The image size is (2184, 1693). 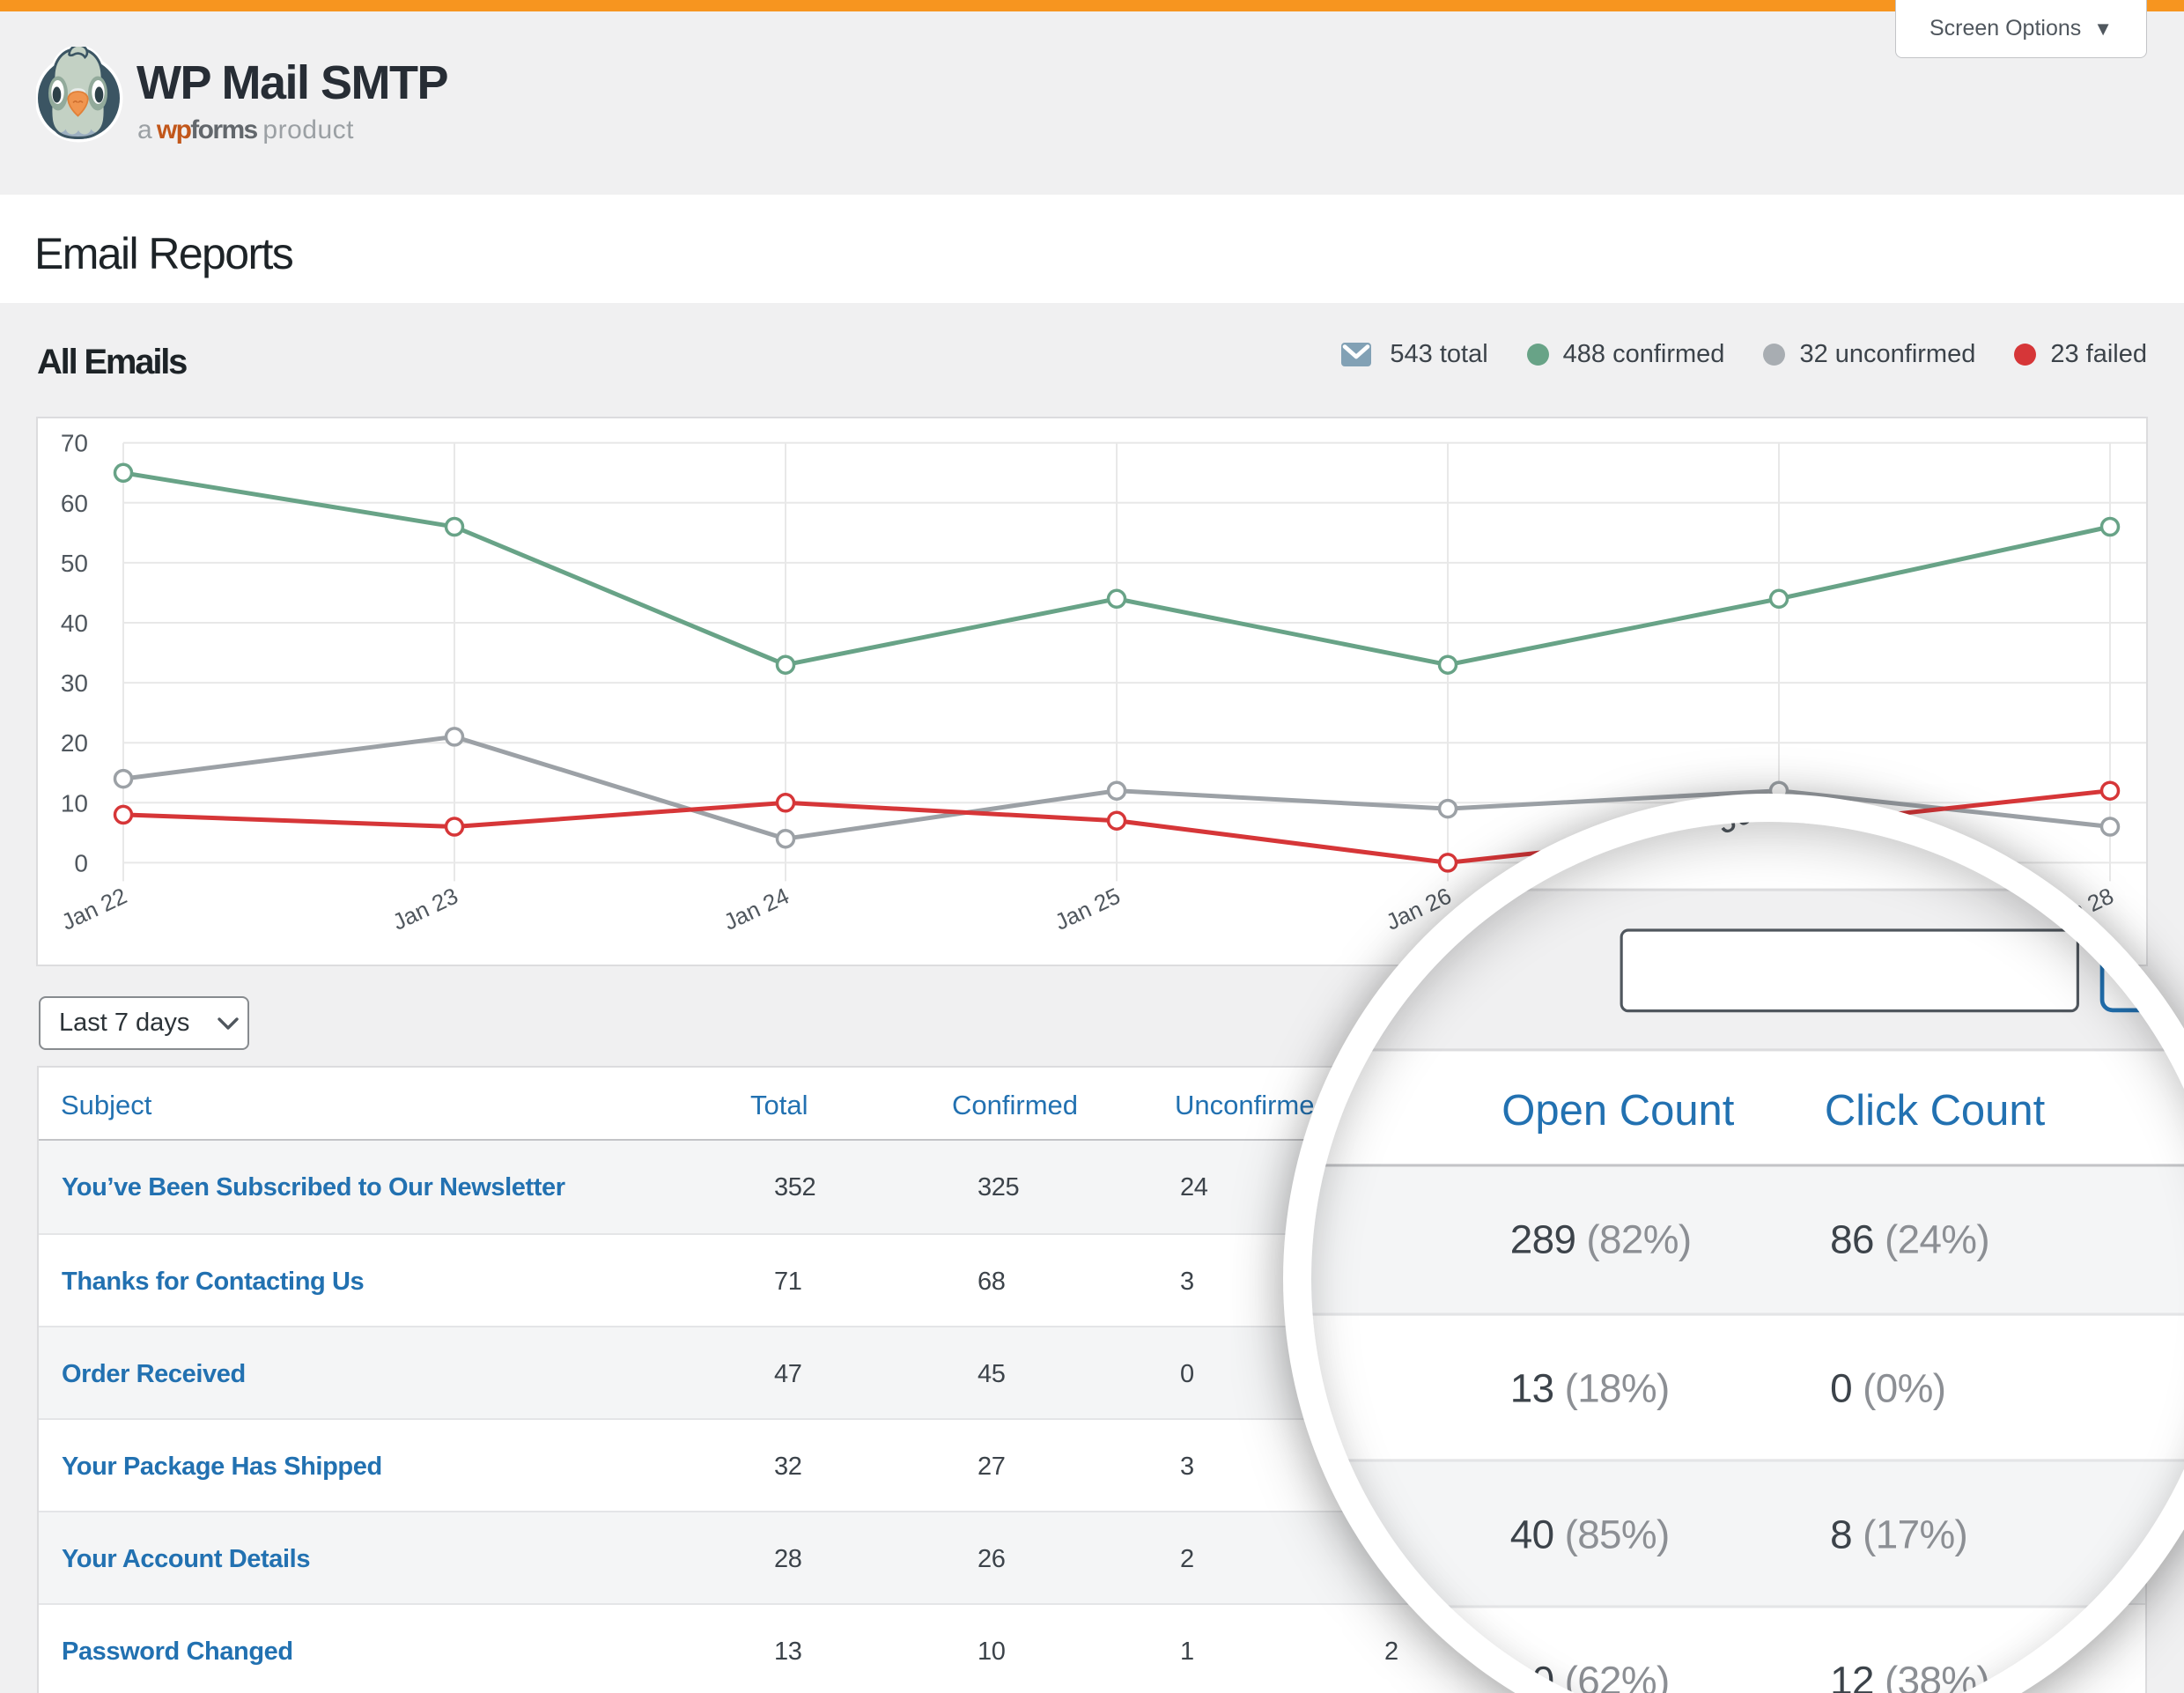 I want to click on svg-text: 20, so click(x=74, y=743).